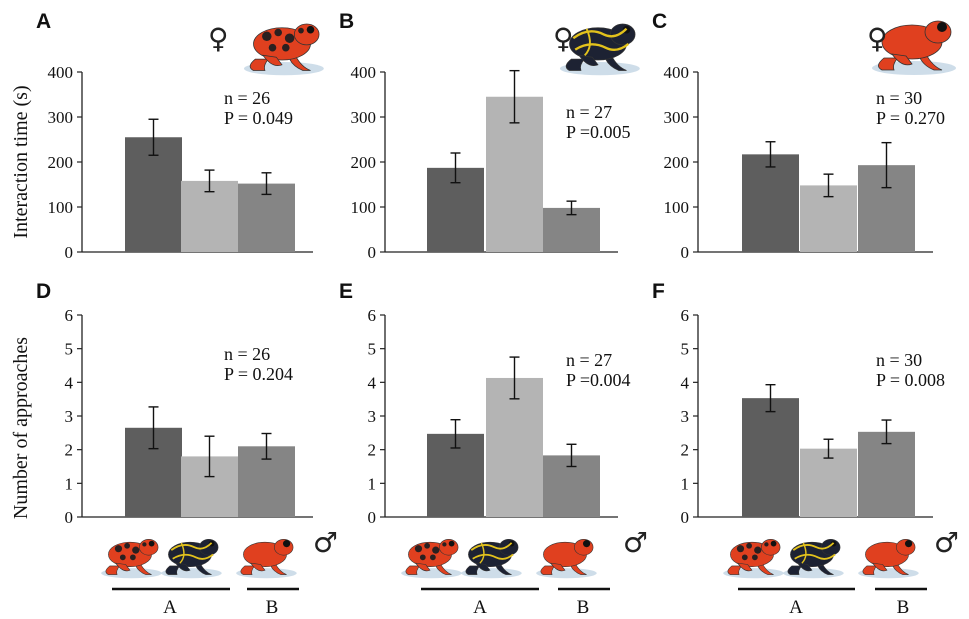 This screenshot has width=969, height=619. What do you see at coordinates (174, 136) in the screenshot?
I see `panel-a: A 0 100 200 300 400 n = 26P = 0.049` at bounding box center [174, 136].